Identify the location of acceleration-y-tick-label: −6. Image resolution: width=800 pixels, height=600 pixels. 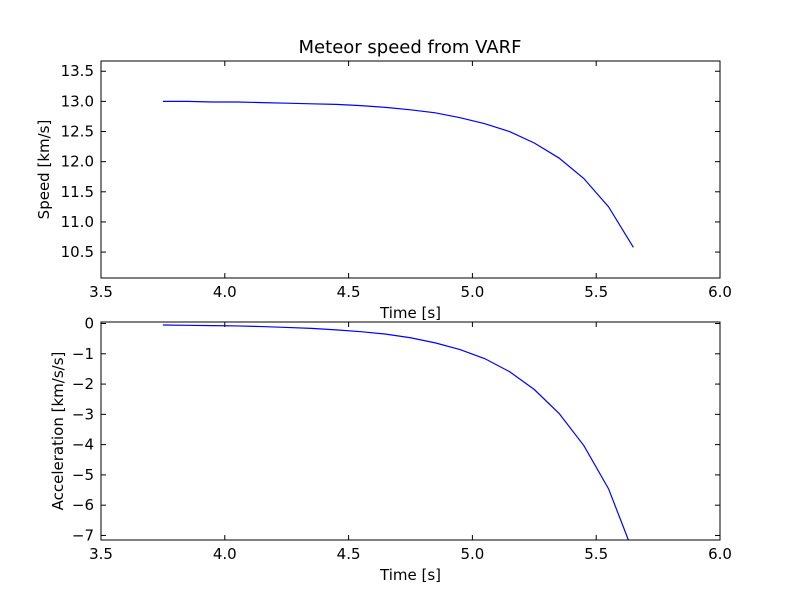
(83, 505).